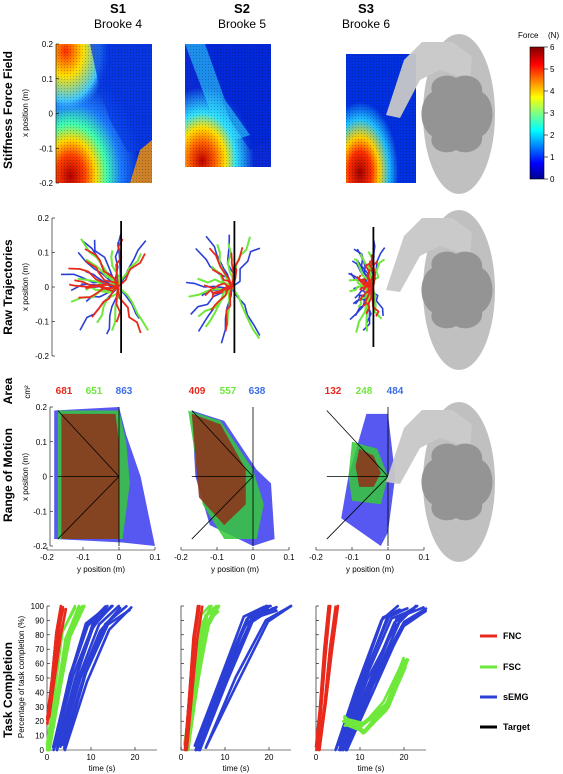 This screenshot has height=774, width=563. I want to click on rom-s2: -0.2 -0.1 0 0.1 y position (m), so click(234, 490).